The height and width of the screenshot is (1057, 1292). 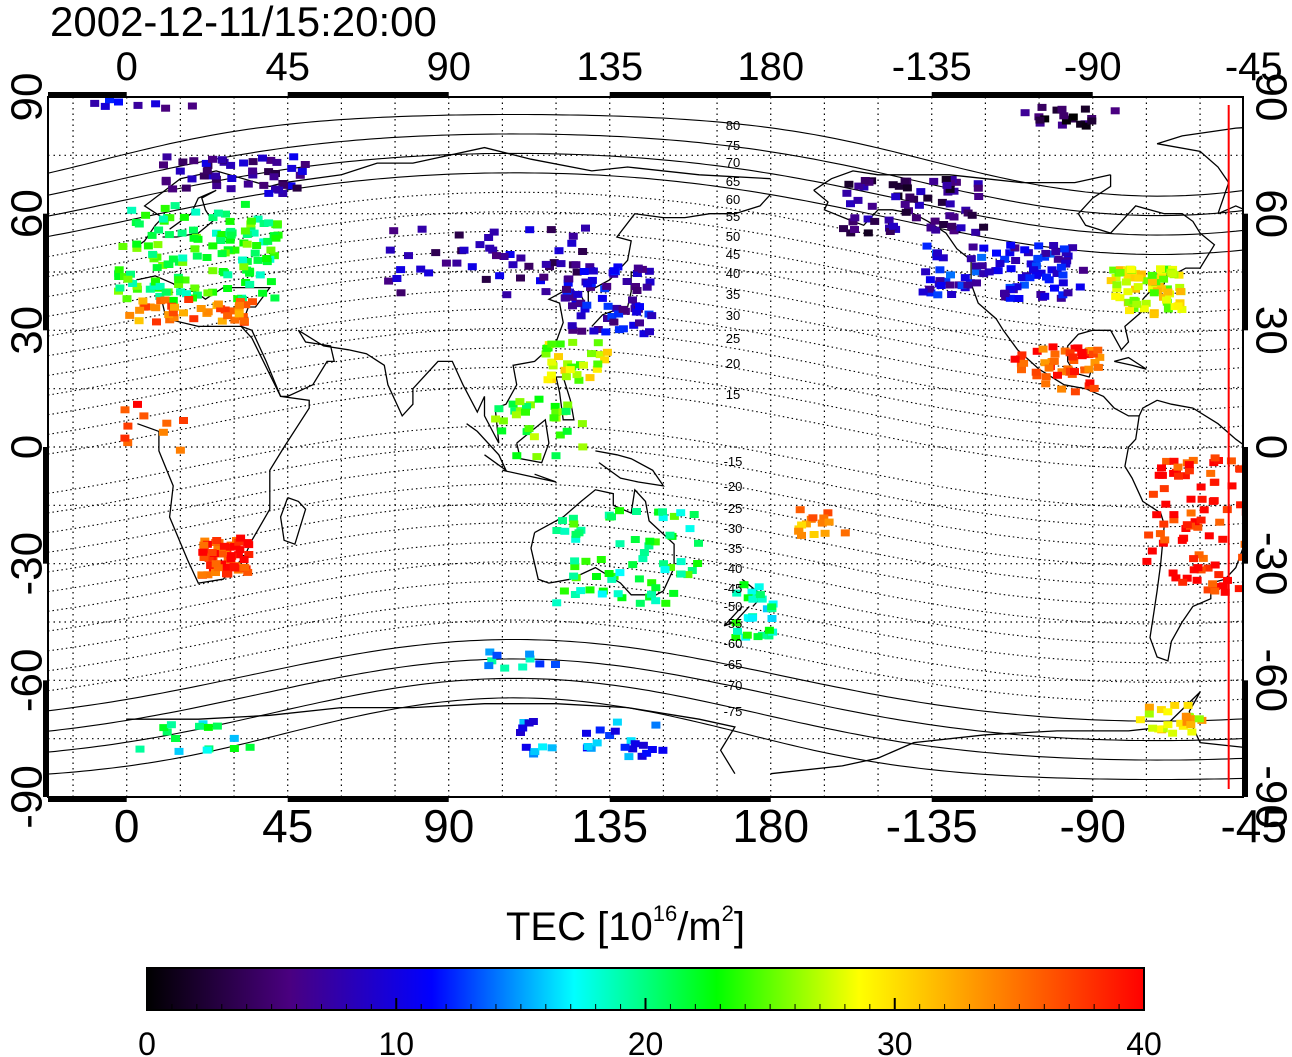 I want to click on contour-label: -55, so click(x=733, y=623).